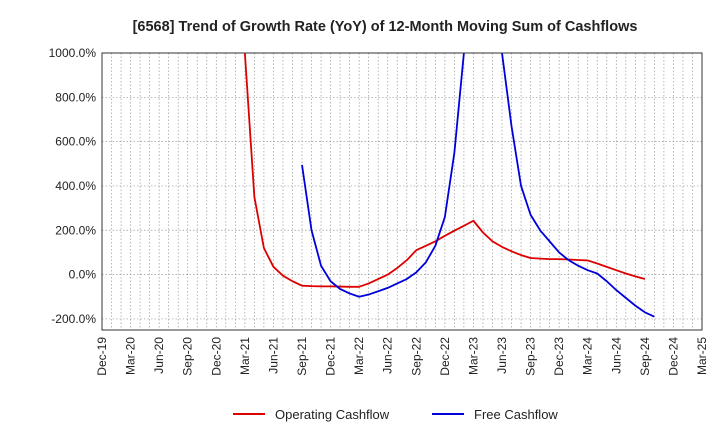 Image resolution: width=720 pixels, height=440 pixels. What do you see at coordinates (131, 356) in the screenshot?
I see `x-tick-label: Mar-20` at bounding box center [131, 356].